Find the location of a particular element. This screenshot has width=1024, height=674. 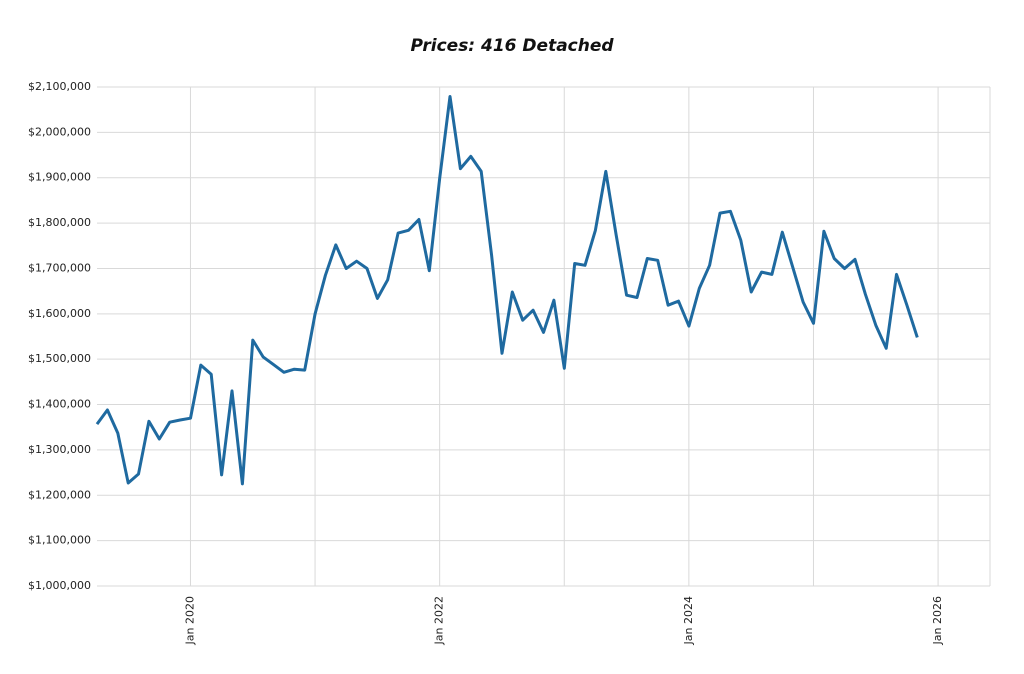

chart-title: Prices: 416 Detached is located at coordinates (512, 46).